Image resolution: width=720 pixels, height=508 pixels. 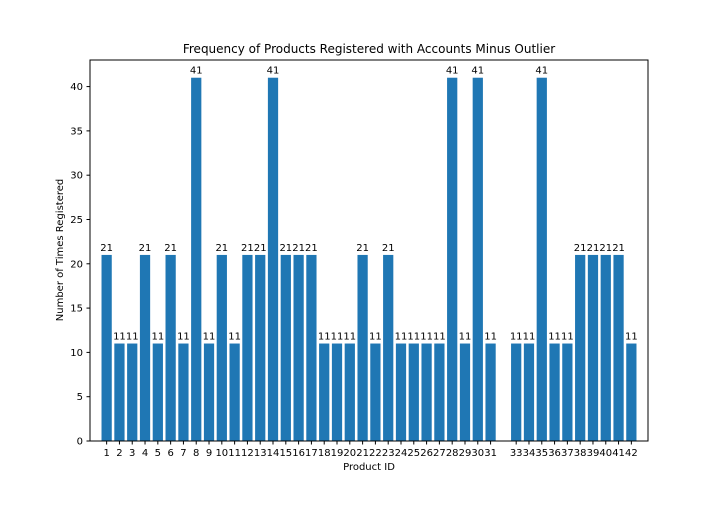 What do you see at coordinates (593, 248) in the screenshot?
I see `data-label-product-39: 21` at bounding box center [593, 248].